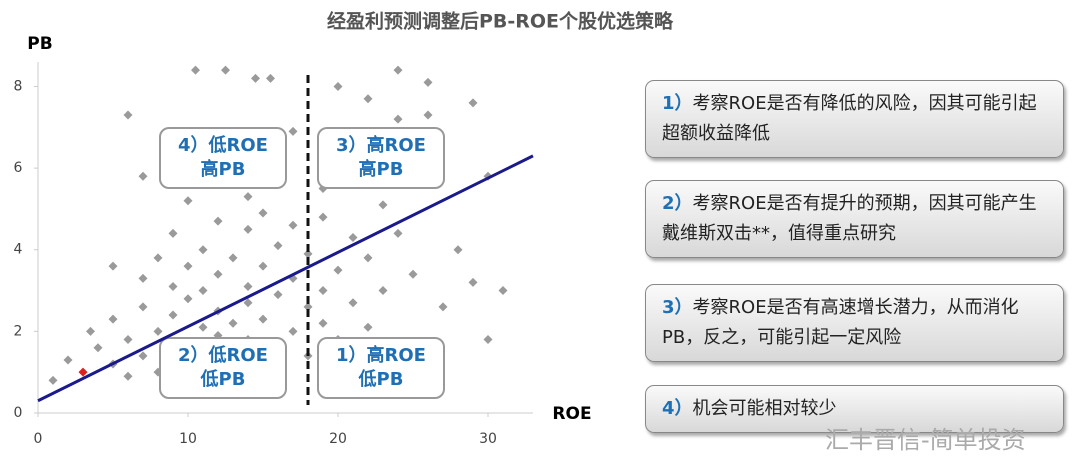 This screenshot has height=456, width=1080. What do you see at coordinates (677, 408) in the screenshot?
I see `note-number: 4）` at bounding box center [677, 408].